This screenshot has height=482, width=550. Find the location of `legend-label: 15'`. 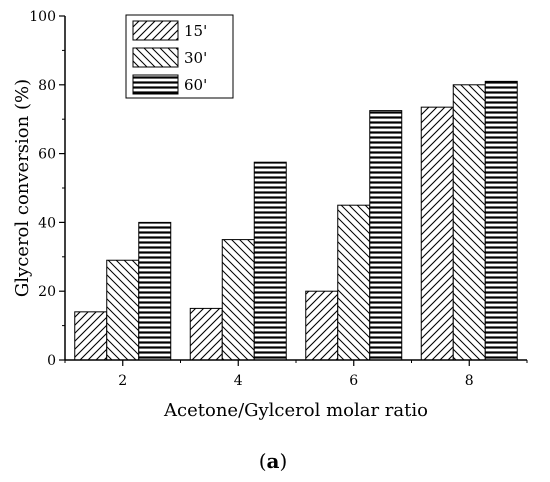

legend-label: 15' is located at coordinates (195, 31).